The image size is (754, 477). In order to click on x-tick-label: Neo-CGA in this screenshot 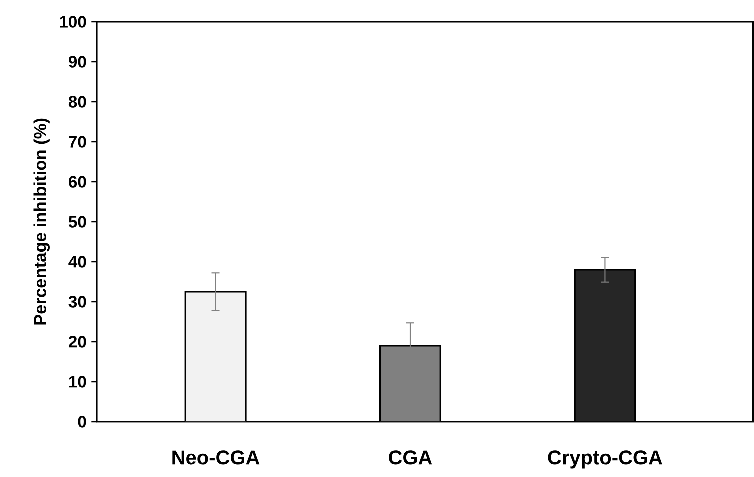, I will do `click(216, 457)`.